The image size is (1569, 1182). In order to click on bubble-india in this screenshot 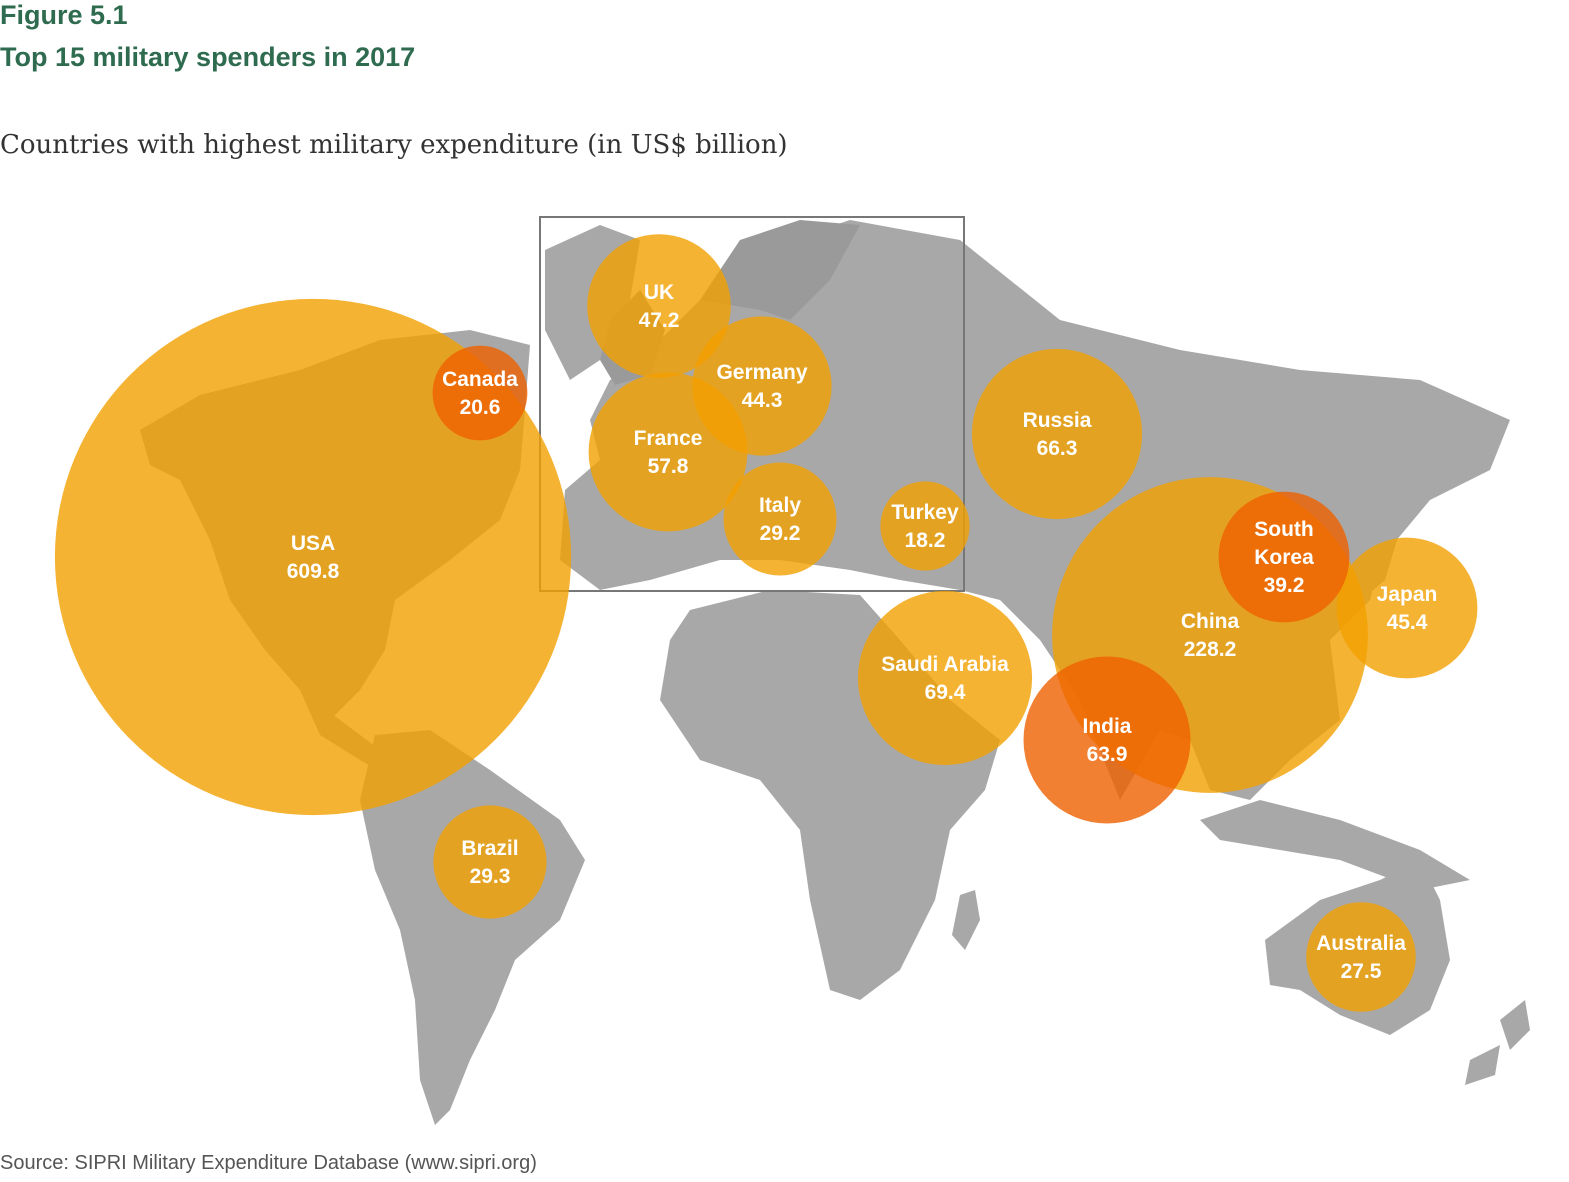, I will do `click(1107, 740)`.